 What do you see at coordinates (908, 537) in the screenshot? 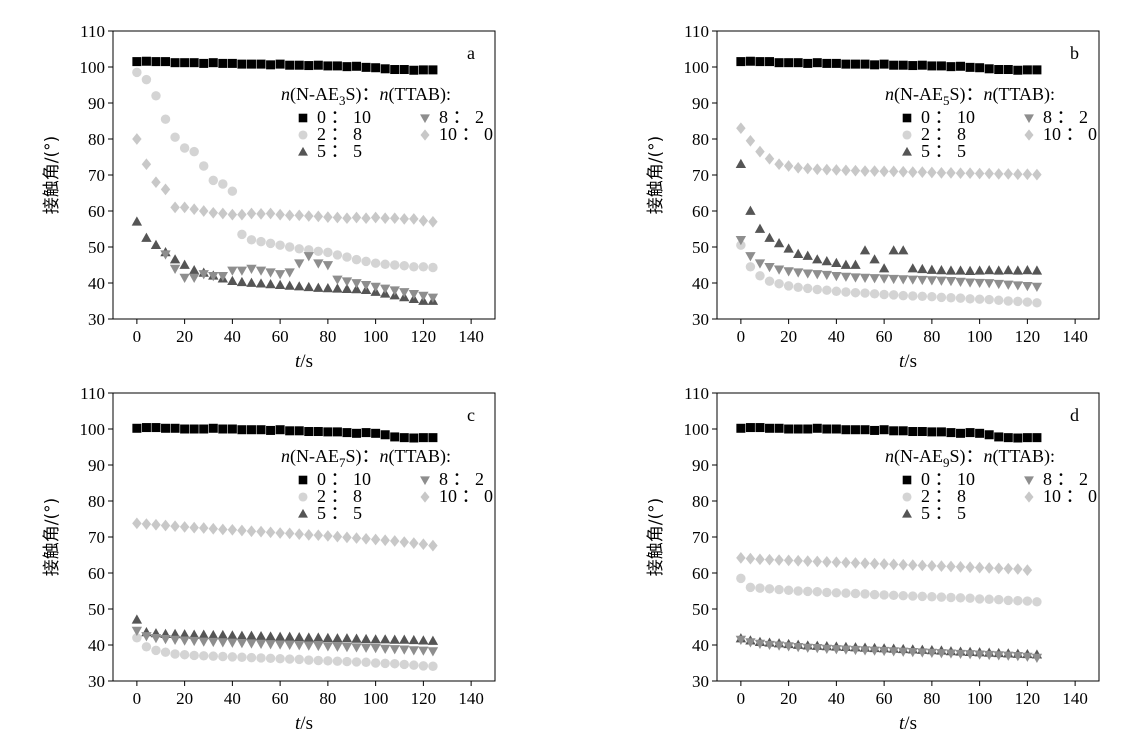
I see `plot-frame` at bounding box center [908, 537].